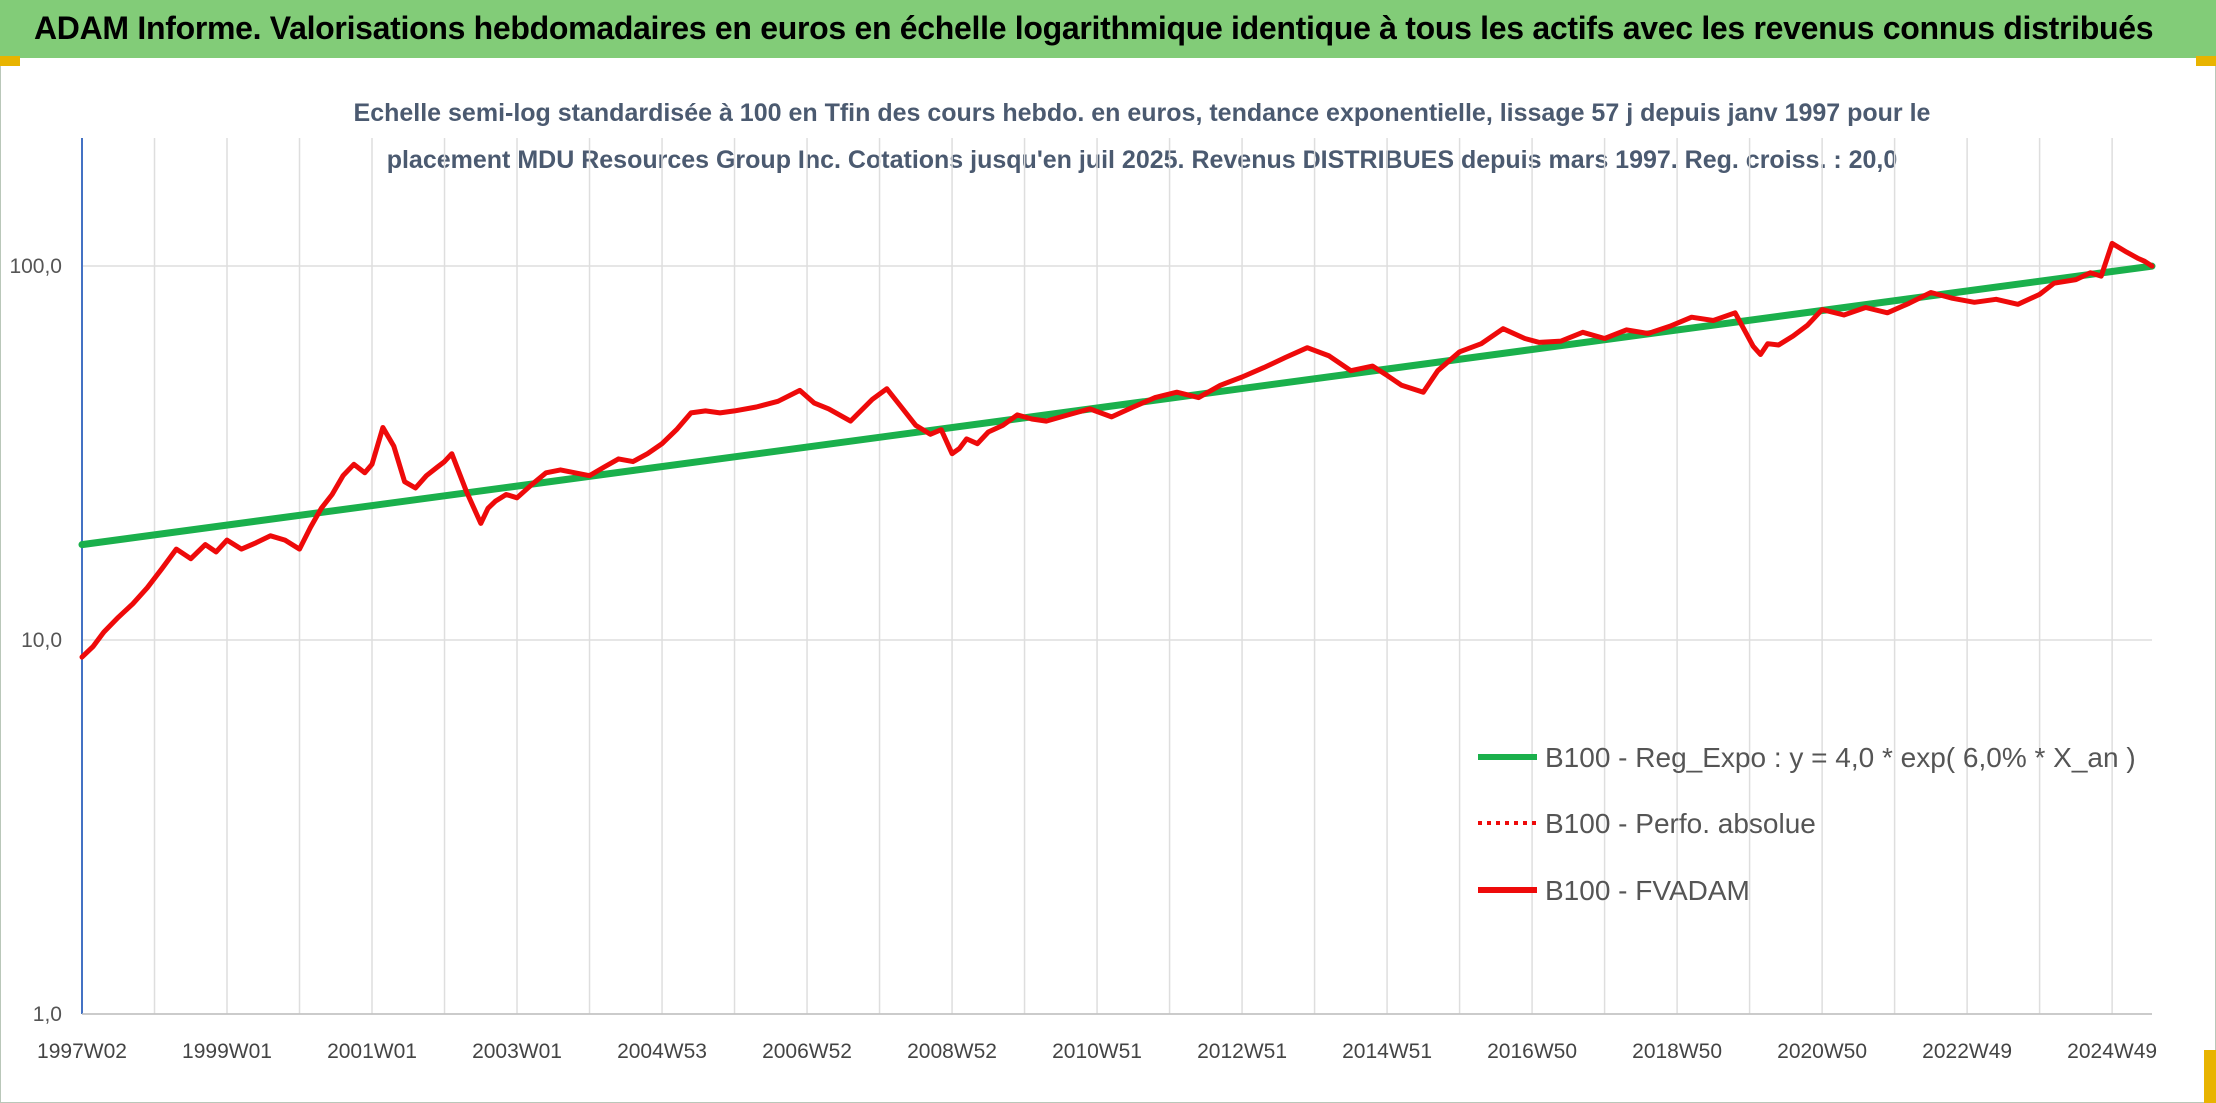  Describe the element at coordinates (2210, 1076) in the screenshot. I see `corner-mark-bottom-right` at that location.